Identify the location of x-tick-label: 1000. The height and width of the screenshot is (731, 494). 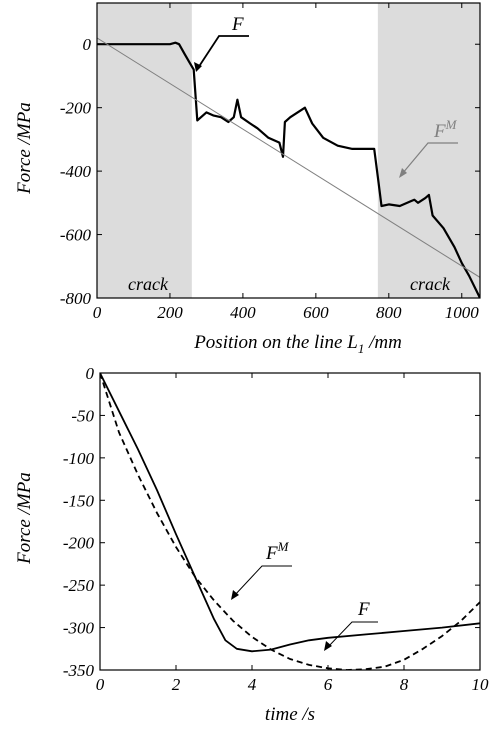
(462, 312).